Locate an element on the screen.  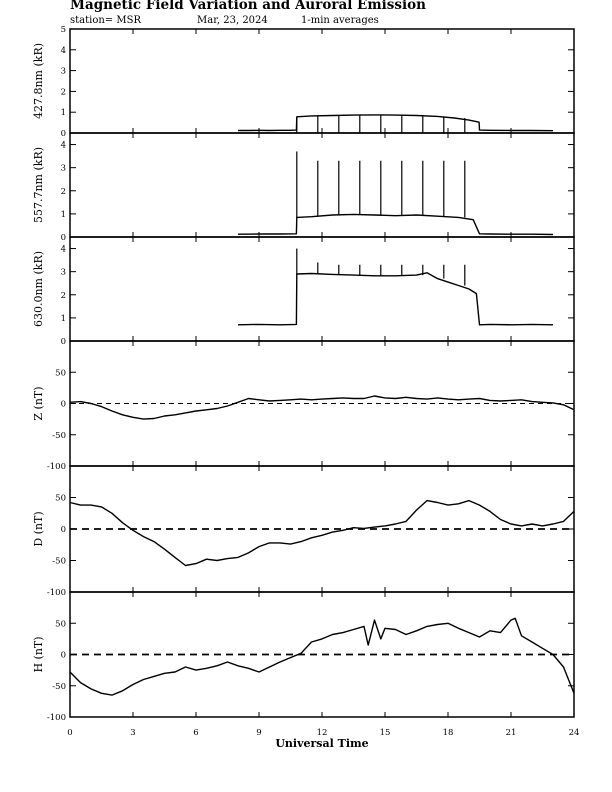
x-tick-label: 12 is located at coordinates (322, 733).